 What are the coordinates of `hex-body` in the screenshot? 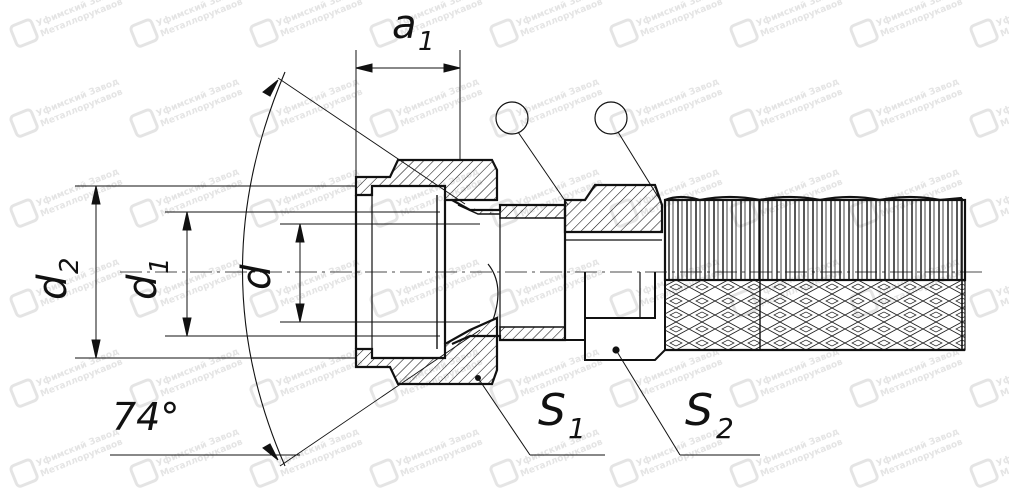 It's located at (614, 272).